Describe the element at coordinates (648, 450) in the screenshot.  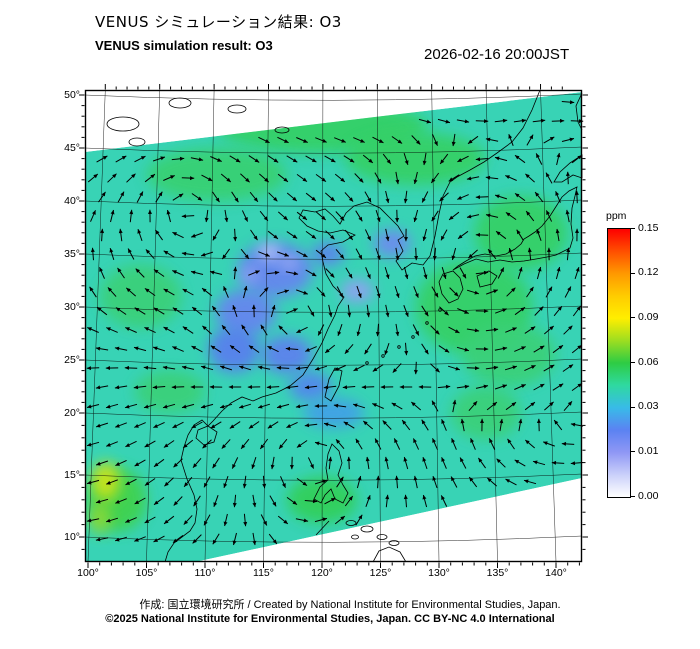
I see `colorbar-tick-label: 0.01` at that location.